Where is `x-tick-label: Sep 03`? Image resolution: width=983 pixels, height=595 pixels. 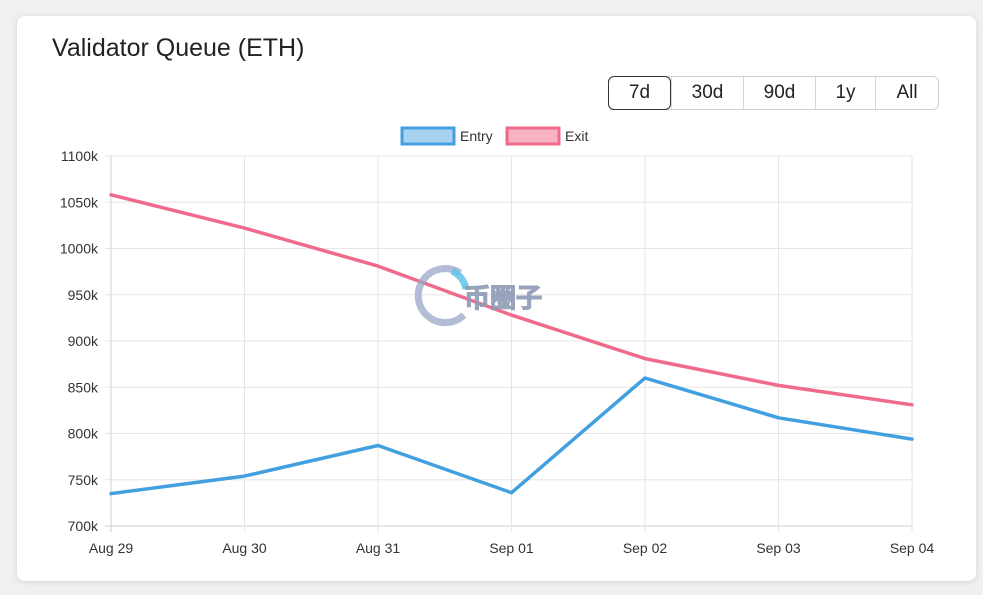 x-tick-label: Sep 03 is located at coordinates (778, 548).